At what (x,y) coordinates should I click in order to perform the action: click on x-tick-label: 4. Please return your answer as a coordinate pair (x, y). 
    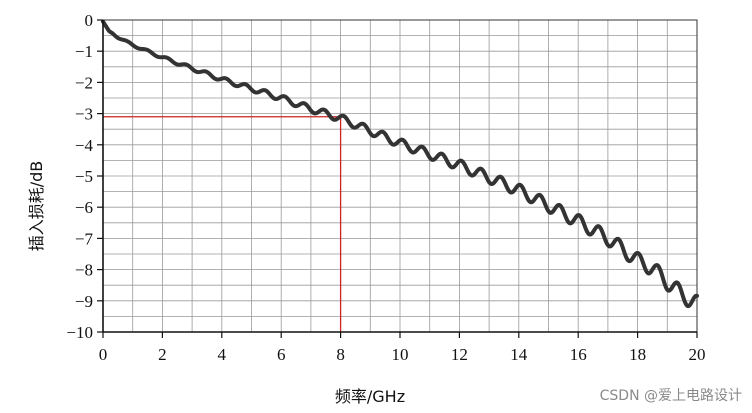
    Looking at the image, I should click on (222, 354).